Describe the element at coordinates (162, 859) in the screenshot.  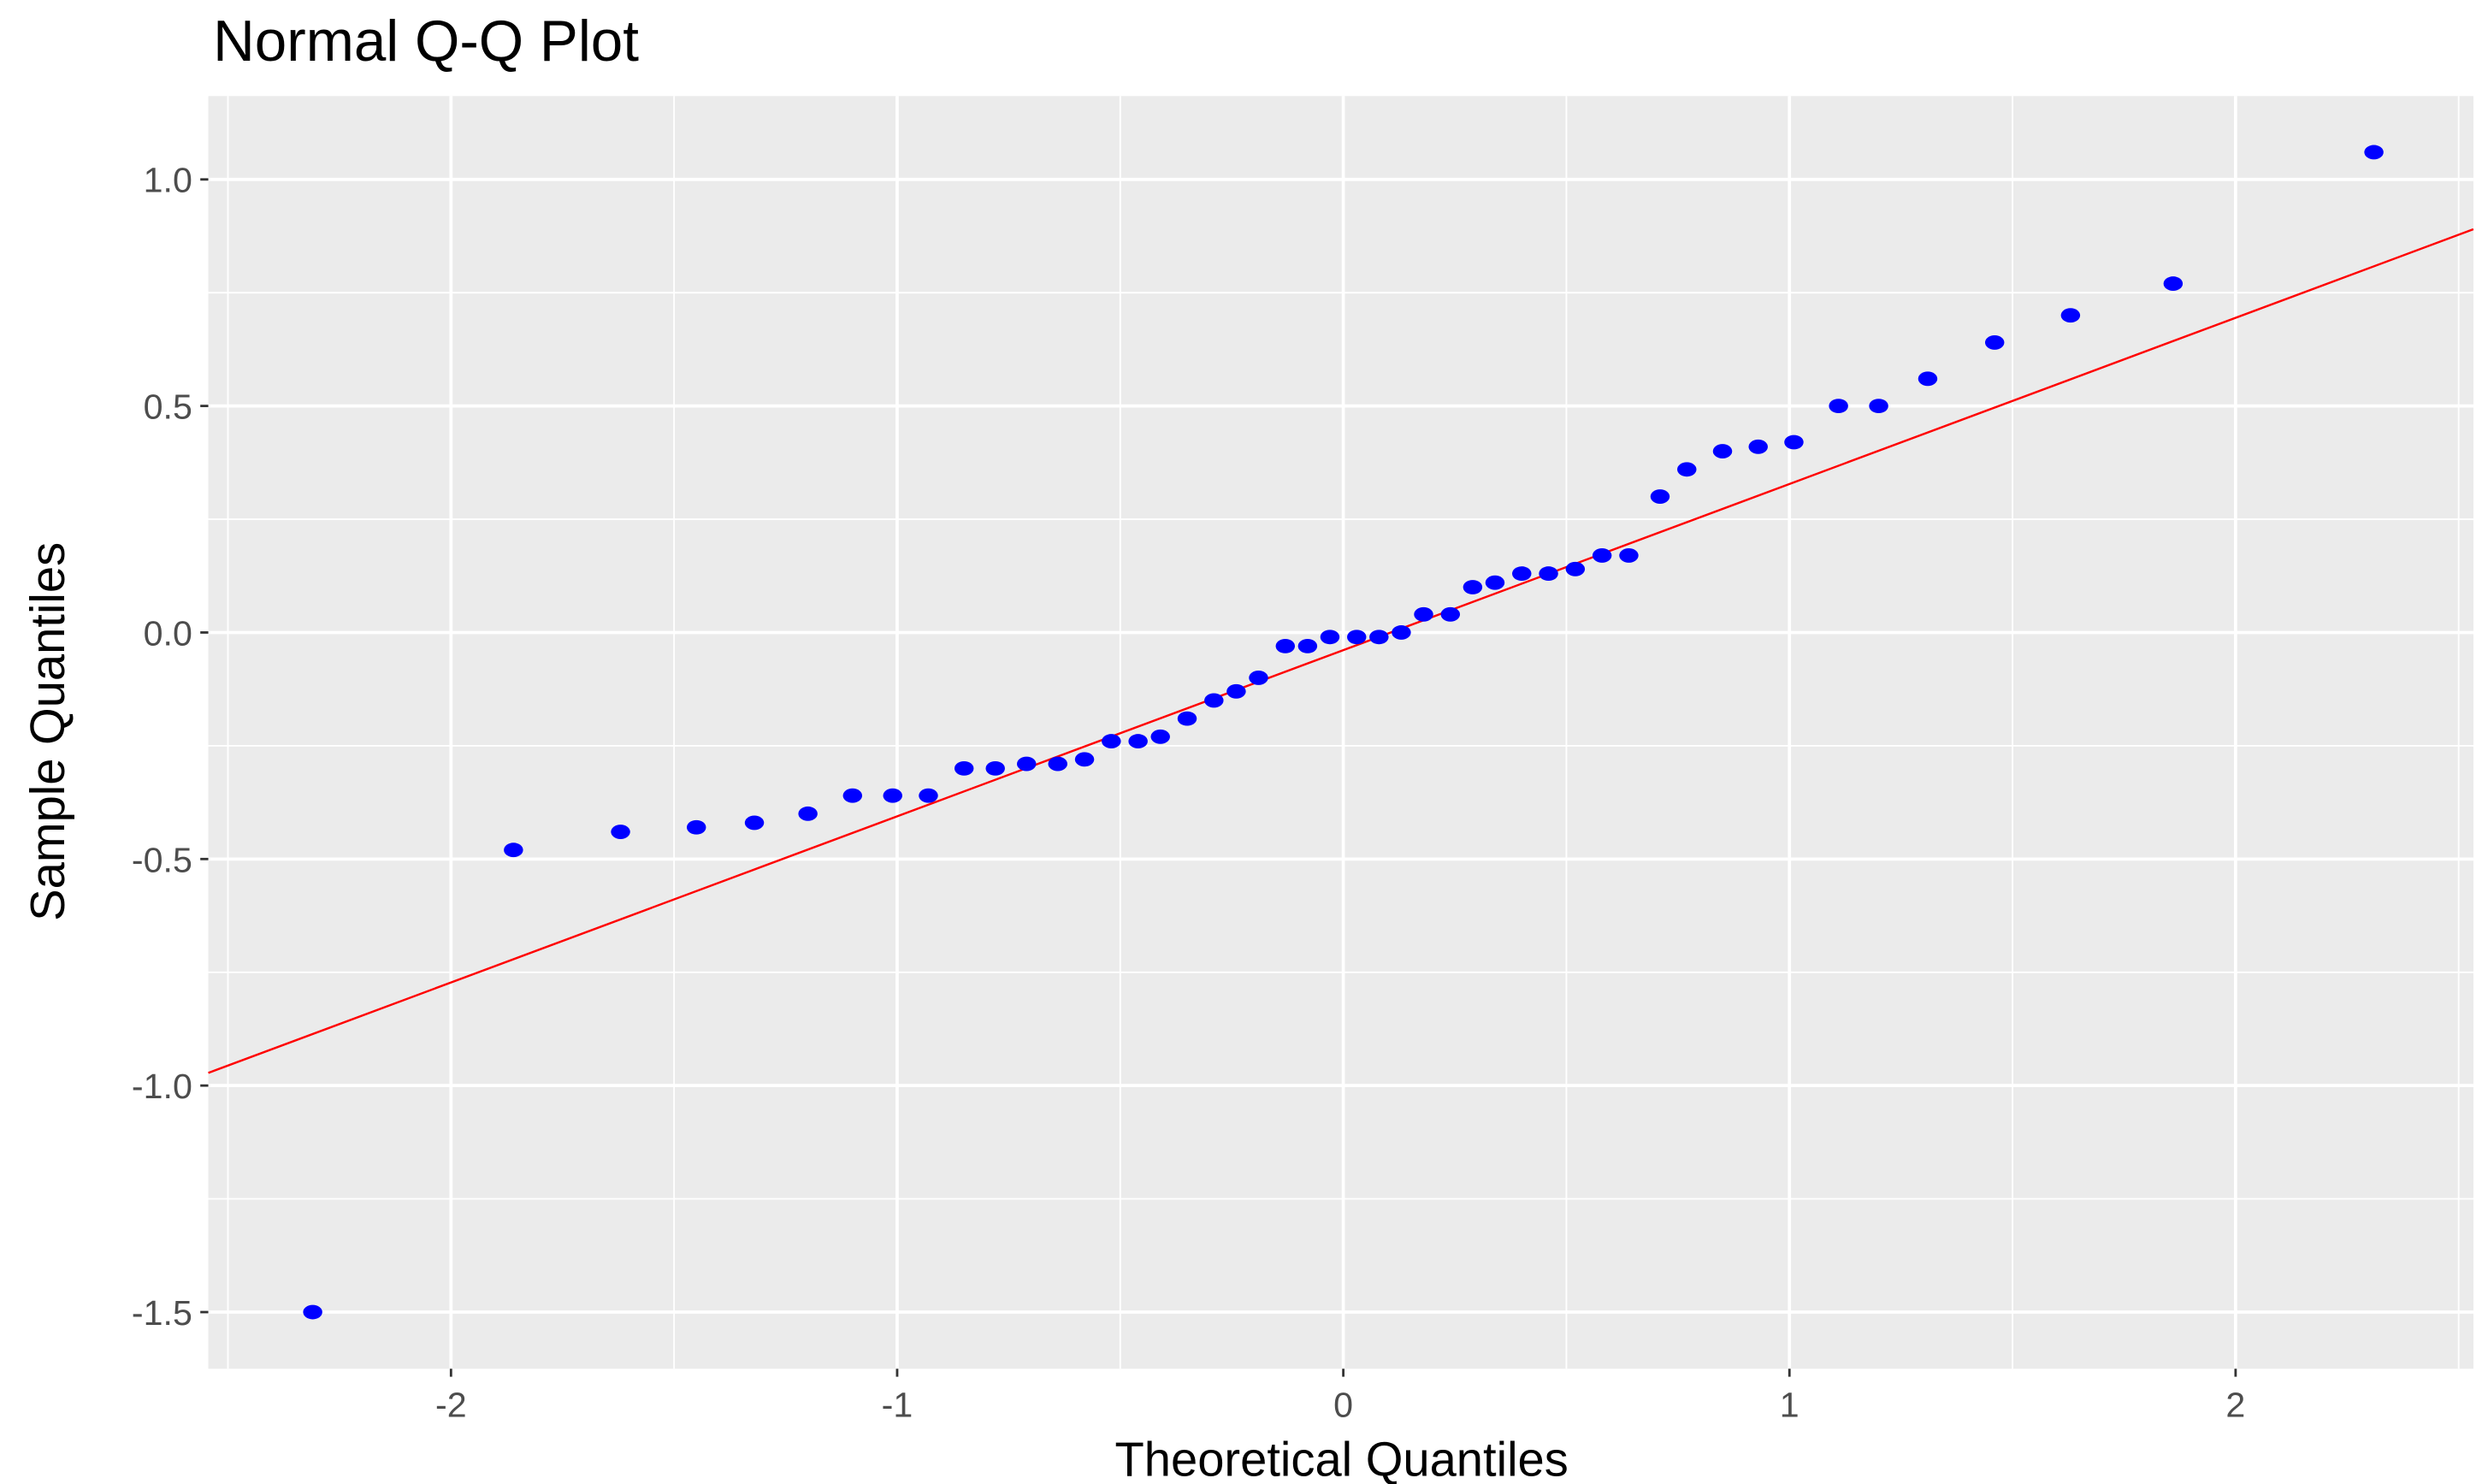
I see `y-tick-label: -0.5` at that location.